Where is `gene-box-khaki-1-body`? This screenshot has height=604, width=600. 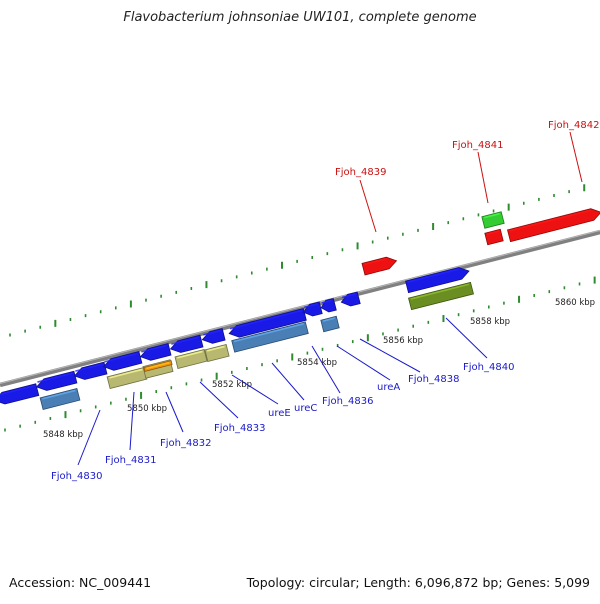
gene-box-khaki-1-body is located at coordinates (127, 378).